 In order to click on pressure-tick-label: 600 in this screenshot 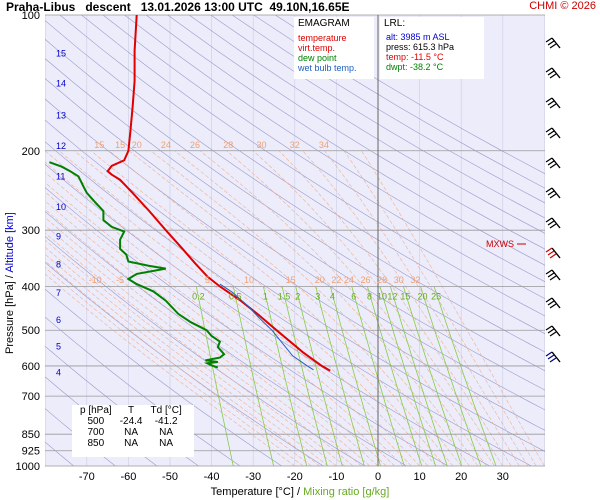, I will do `click(31, 367)`.